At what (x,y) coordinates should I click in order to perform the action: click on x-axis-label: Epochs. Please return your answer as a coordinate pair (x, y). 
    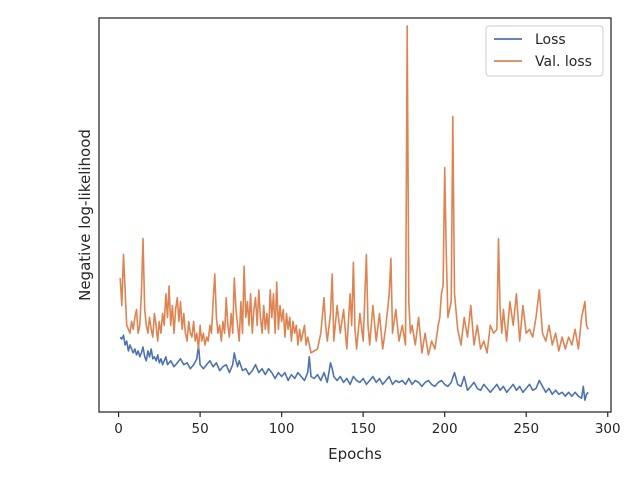
    Looking at the image, I should click on (355, 454).